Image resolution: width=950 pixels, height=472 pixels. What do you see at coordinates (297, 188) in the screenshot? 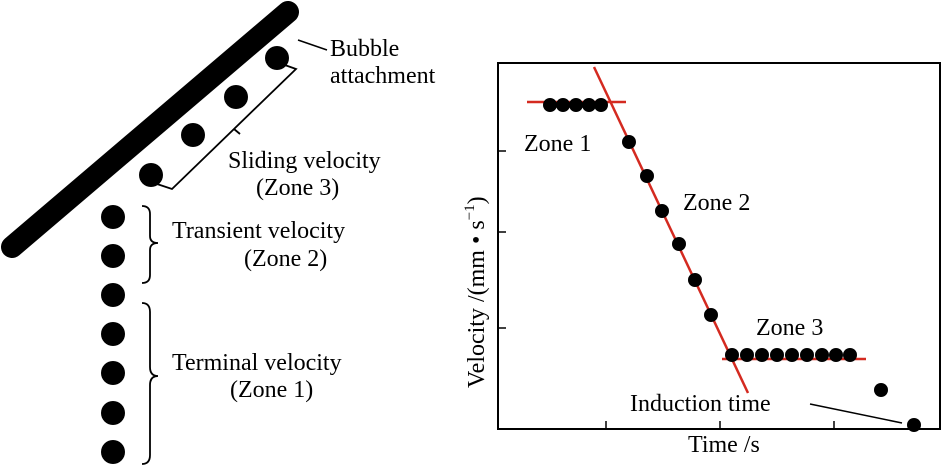
I see `sliding-label-2: (Zone 3)` at bounding box center [297, 188].